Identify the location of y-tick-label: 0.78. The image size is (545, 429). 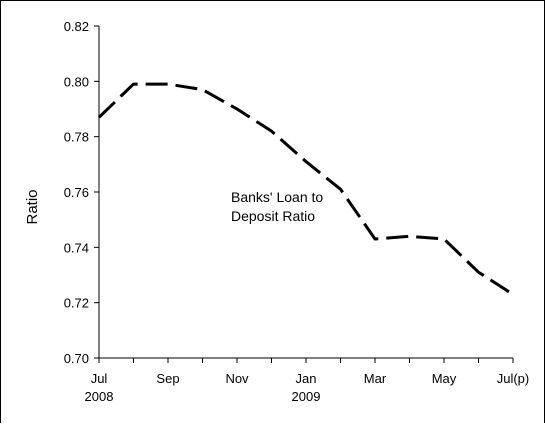
(76, 137).